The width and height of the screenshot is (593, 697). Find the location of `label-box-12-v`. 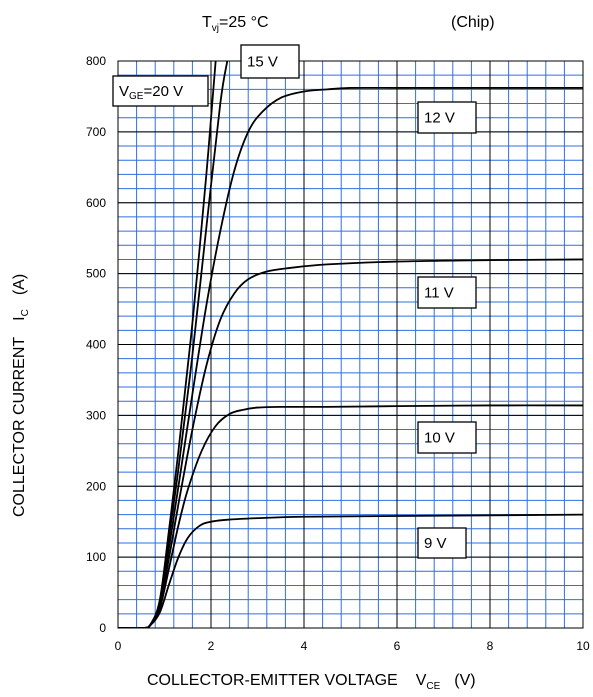

label-box-12-v is located at coordinates (447, 117).